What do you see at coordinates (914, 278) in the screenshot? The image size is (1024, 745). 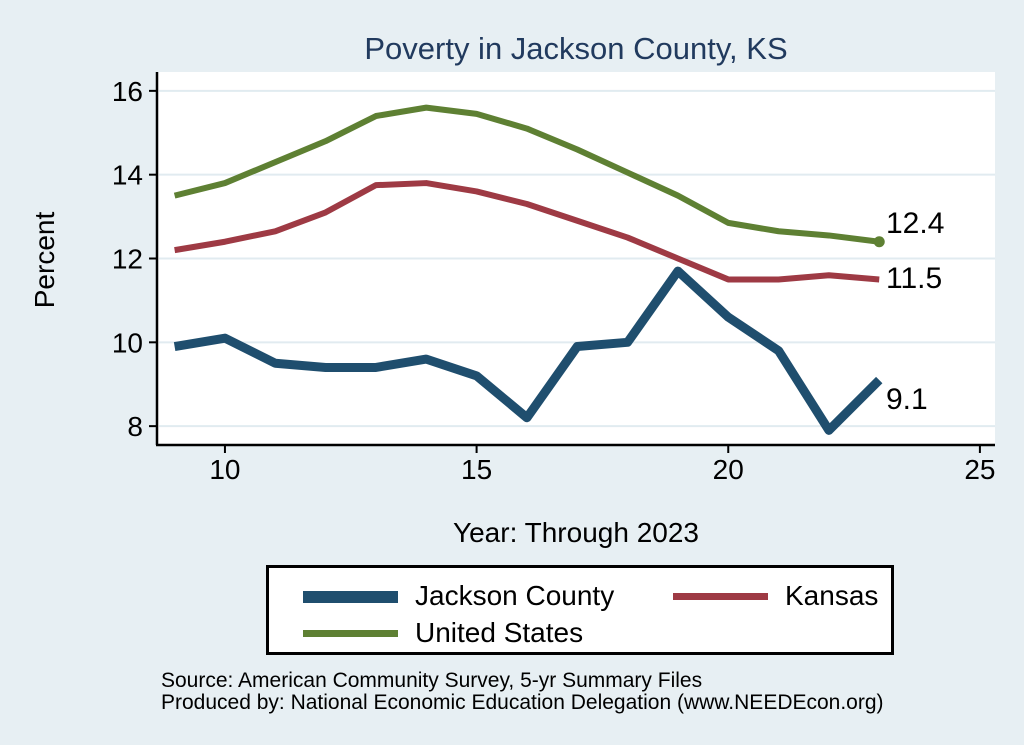 I see `end-label-kansas: 11.5` at bounding box center [914, 278].